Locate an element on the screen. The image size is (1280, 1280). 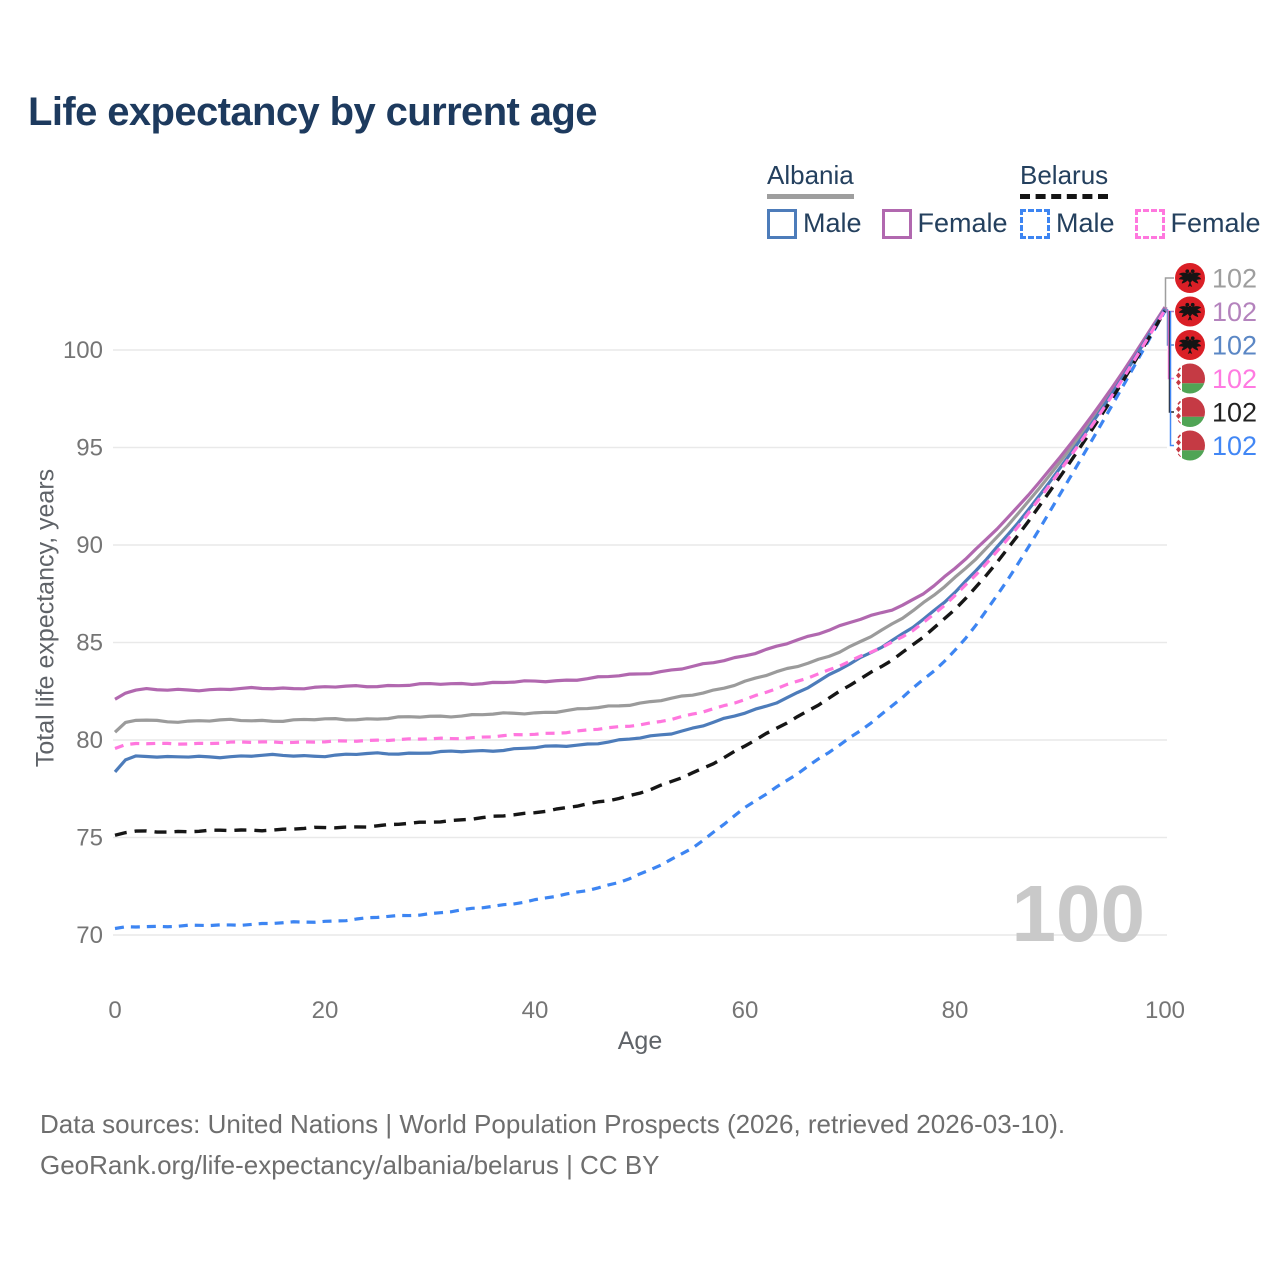
y-tick-label: 100 is located at coordinates (83, 350).